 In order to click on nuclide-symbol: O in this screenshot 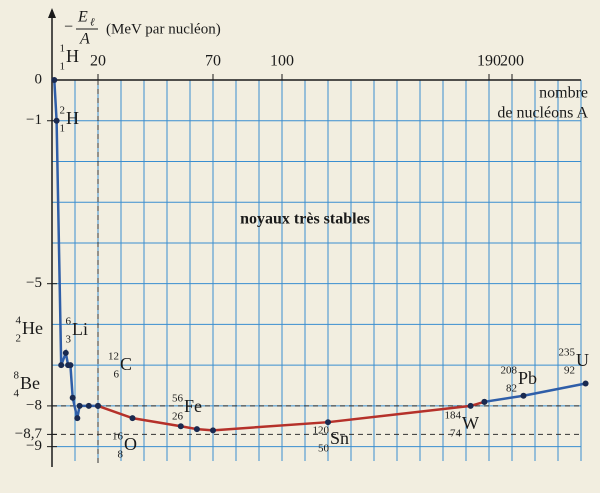, I will do `click(130, 444)`.